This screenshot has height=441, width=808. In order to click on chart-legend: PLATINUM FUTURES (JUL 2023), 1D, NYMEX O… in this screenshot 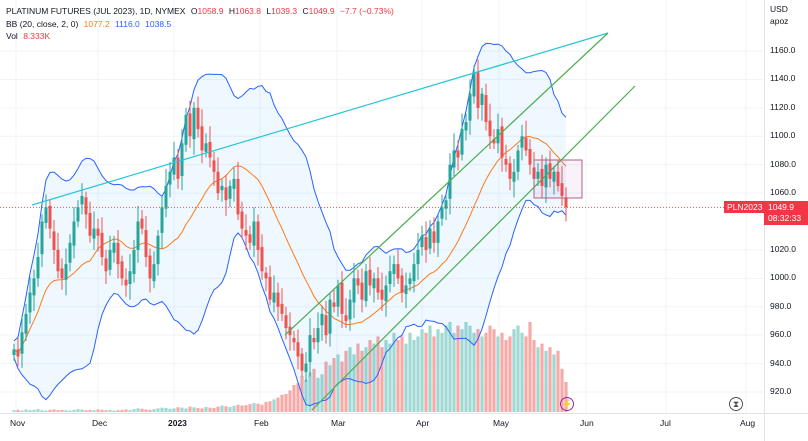, I will do `click(200, 23)`.